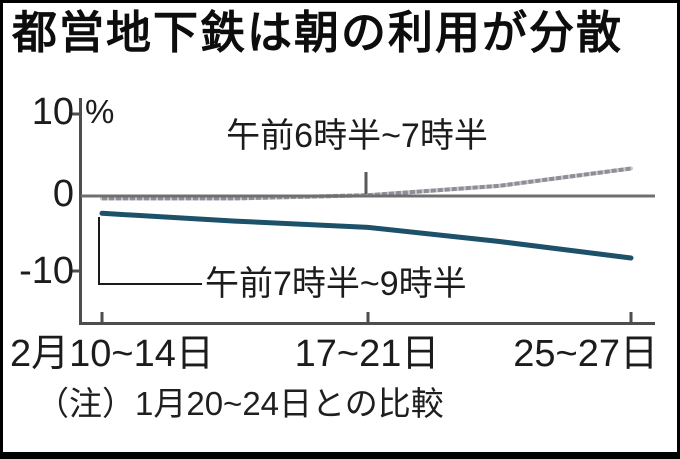  I want to click on y-axis-unit-label: %, so click(100, 111).